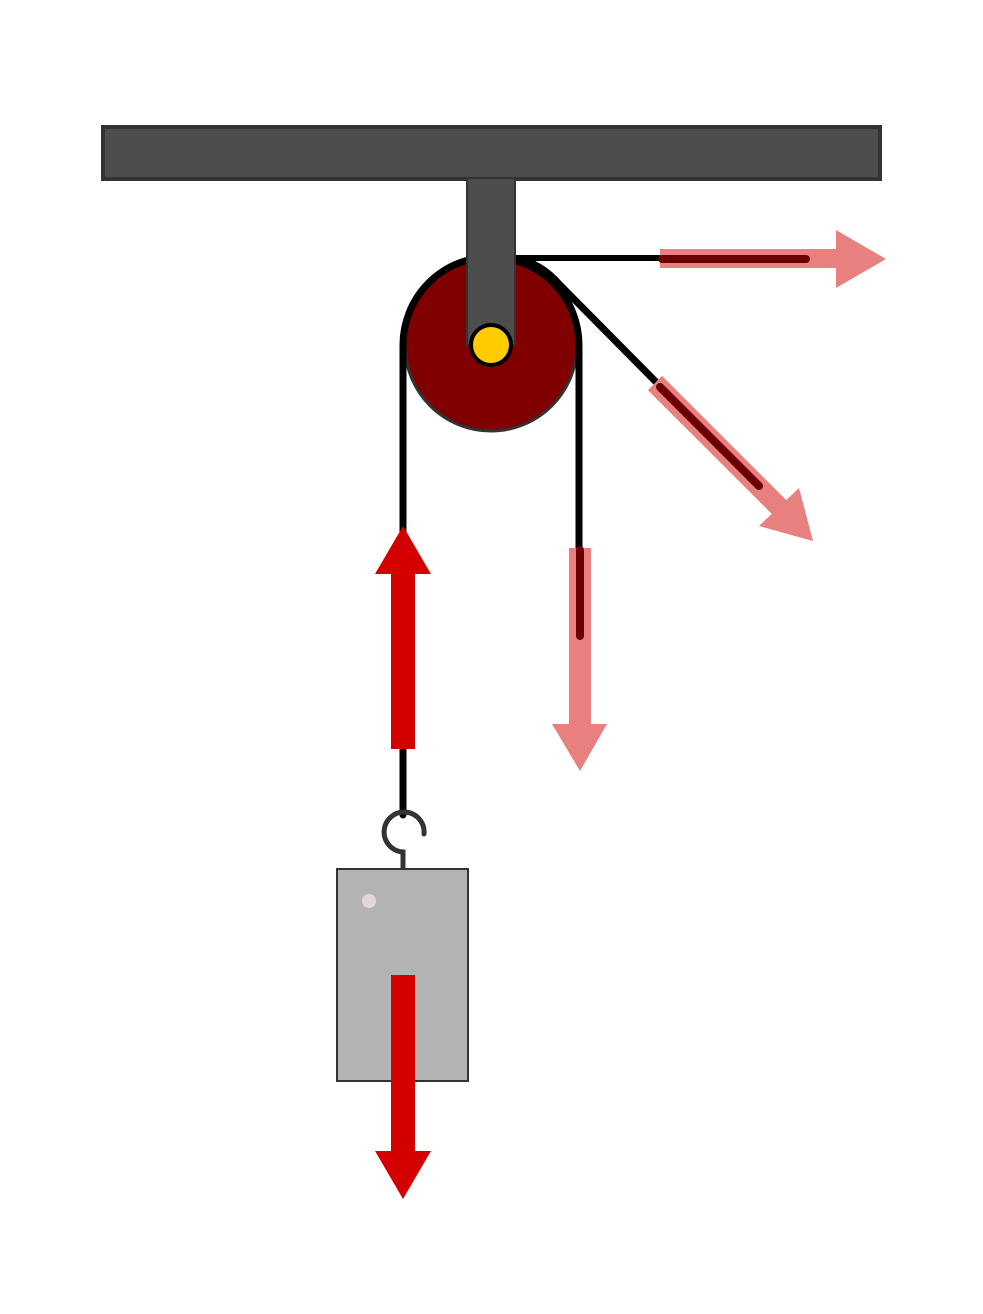 The image size is (983, 1314). What do you see at coordinates (579, 658) in the screenshot?
I see `force-arrow-down-faded` at bounding box center [579, 658].